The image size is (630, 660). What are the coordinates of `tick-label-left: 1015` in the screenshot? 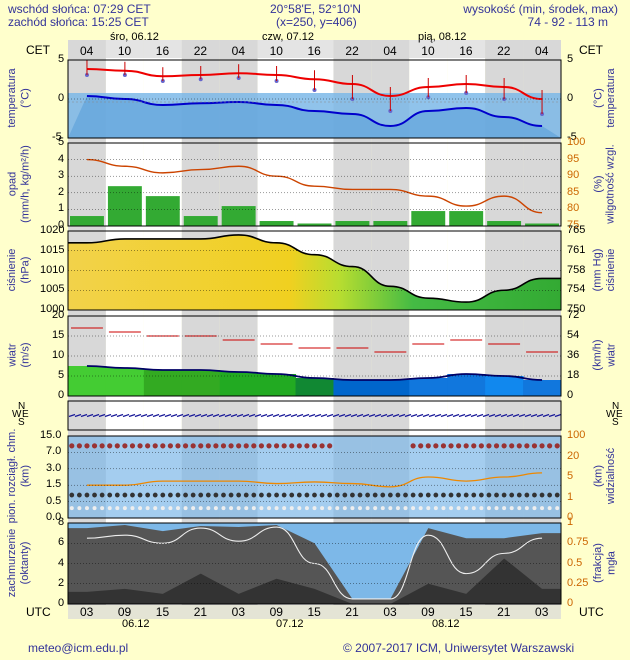 It's located at (52, 249).